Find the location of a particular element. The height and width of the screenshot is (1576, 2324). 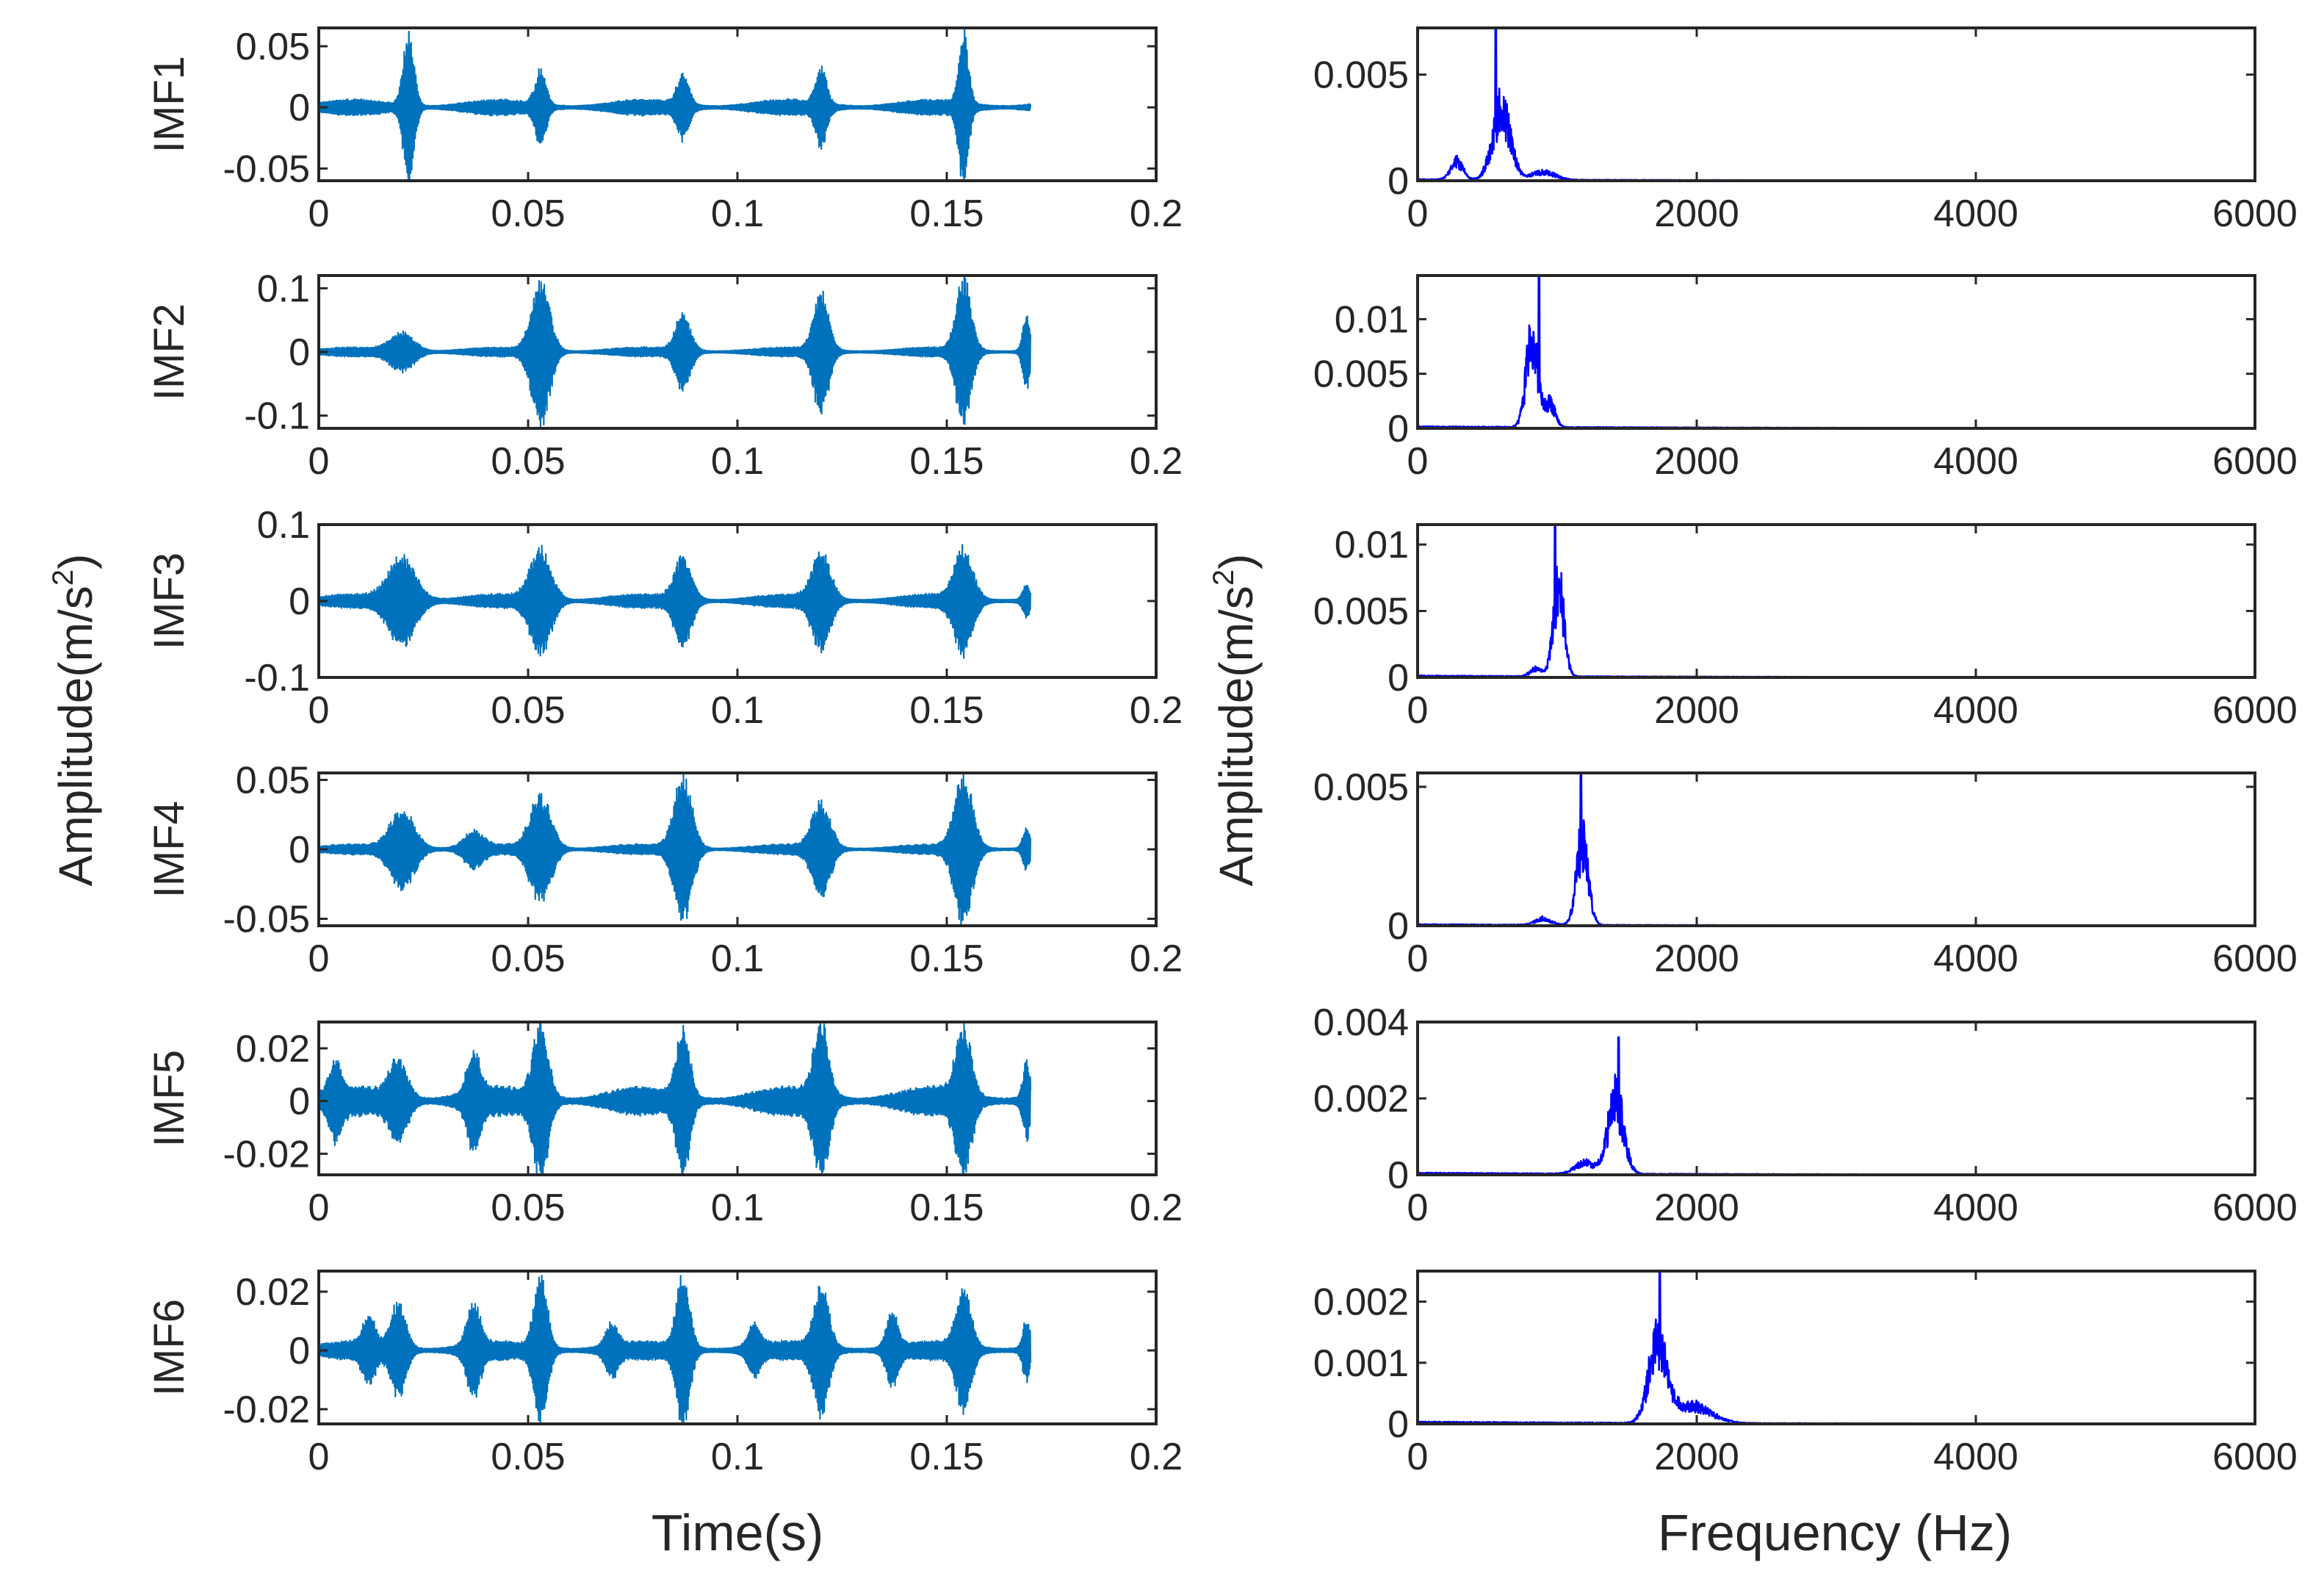

spectrum-2-ytick-label: 0.01 is located at coordinates (1372, 319).